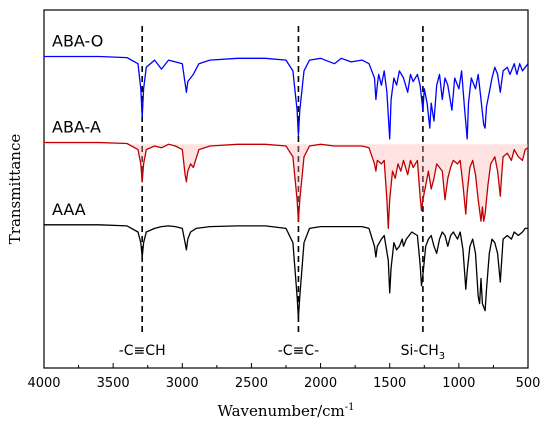 This screenshot has width=550, height=430. Describe the element at coordinates (298, 351) in the screenshot. I see `reference-label: -C≡C-` at that location.